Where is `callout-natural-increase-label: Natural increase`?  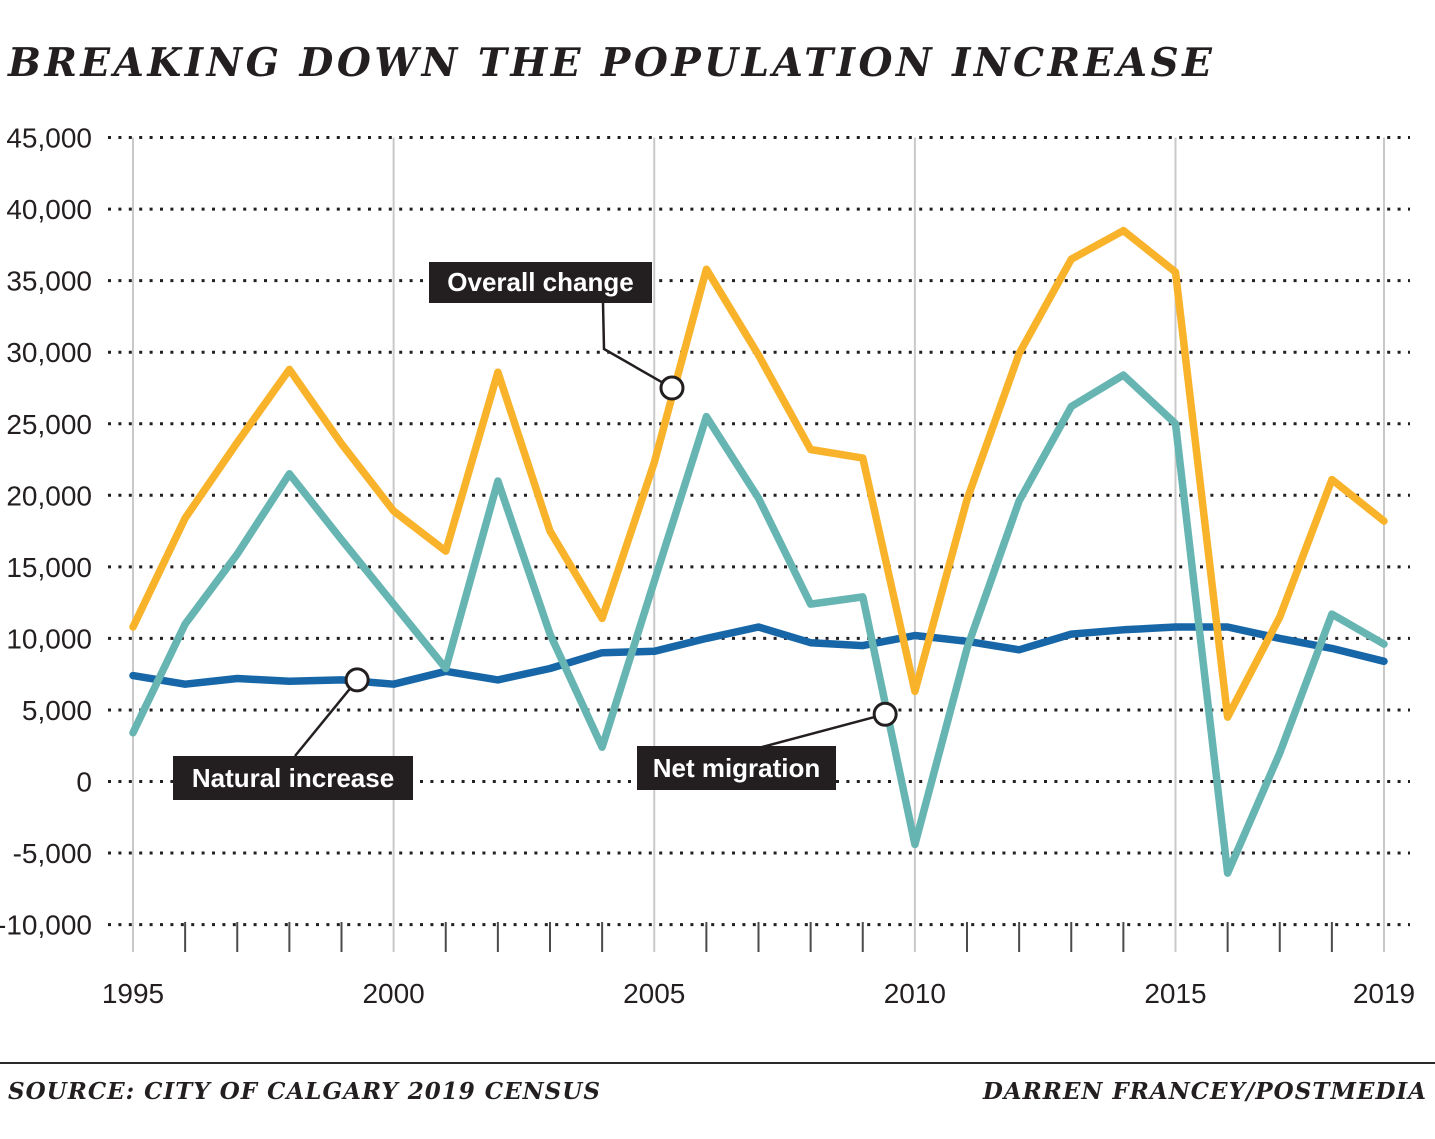
callout-natural-increase-label: Natural increase is located at coordinates (293, 777).